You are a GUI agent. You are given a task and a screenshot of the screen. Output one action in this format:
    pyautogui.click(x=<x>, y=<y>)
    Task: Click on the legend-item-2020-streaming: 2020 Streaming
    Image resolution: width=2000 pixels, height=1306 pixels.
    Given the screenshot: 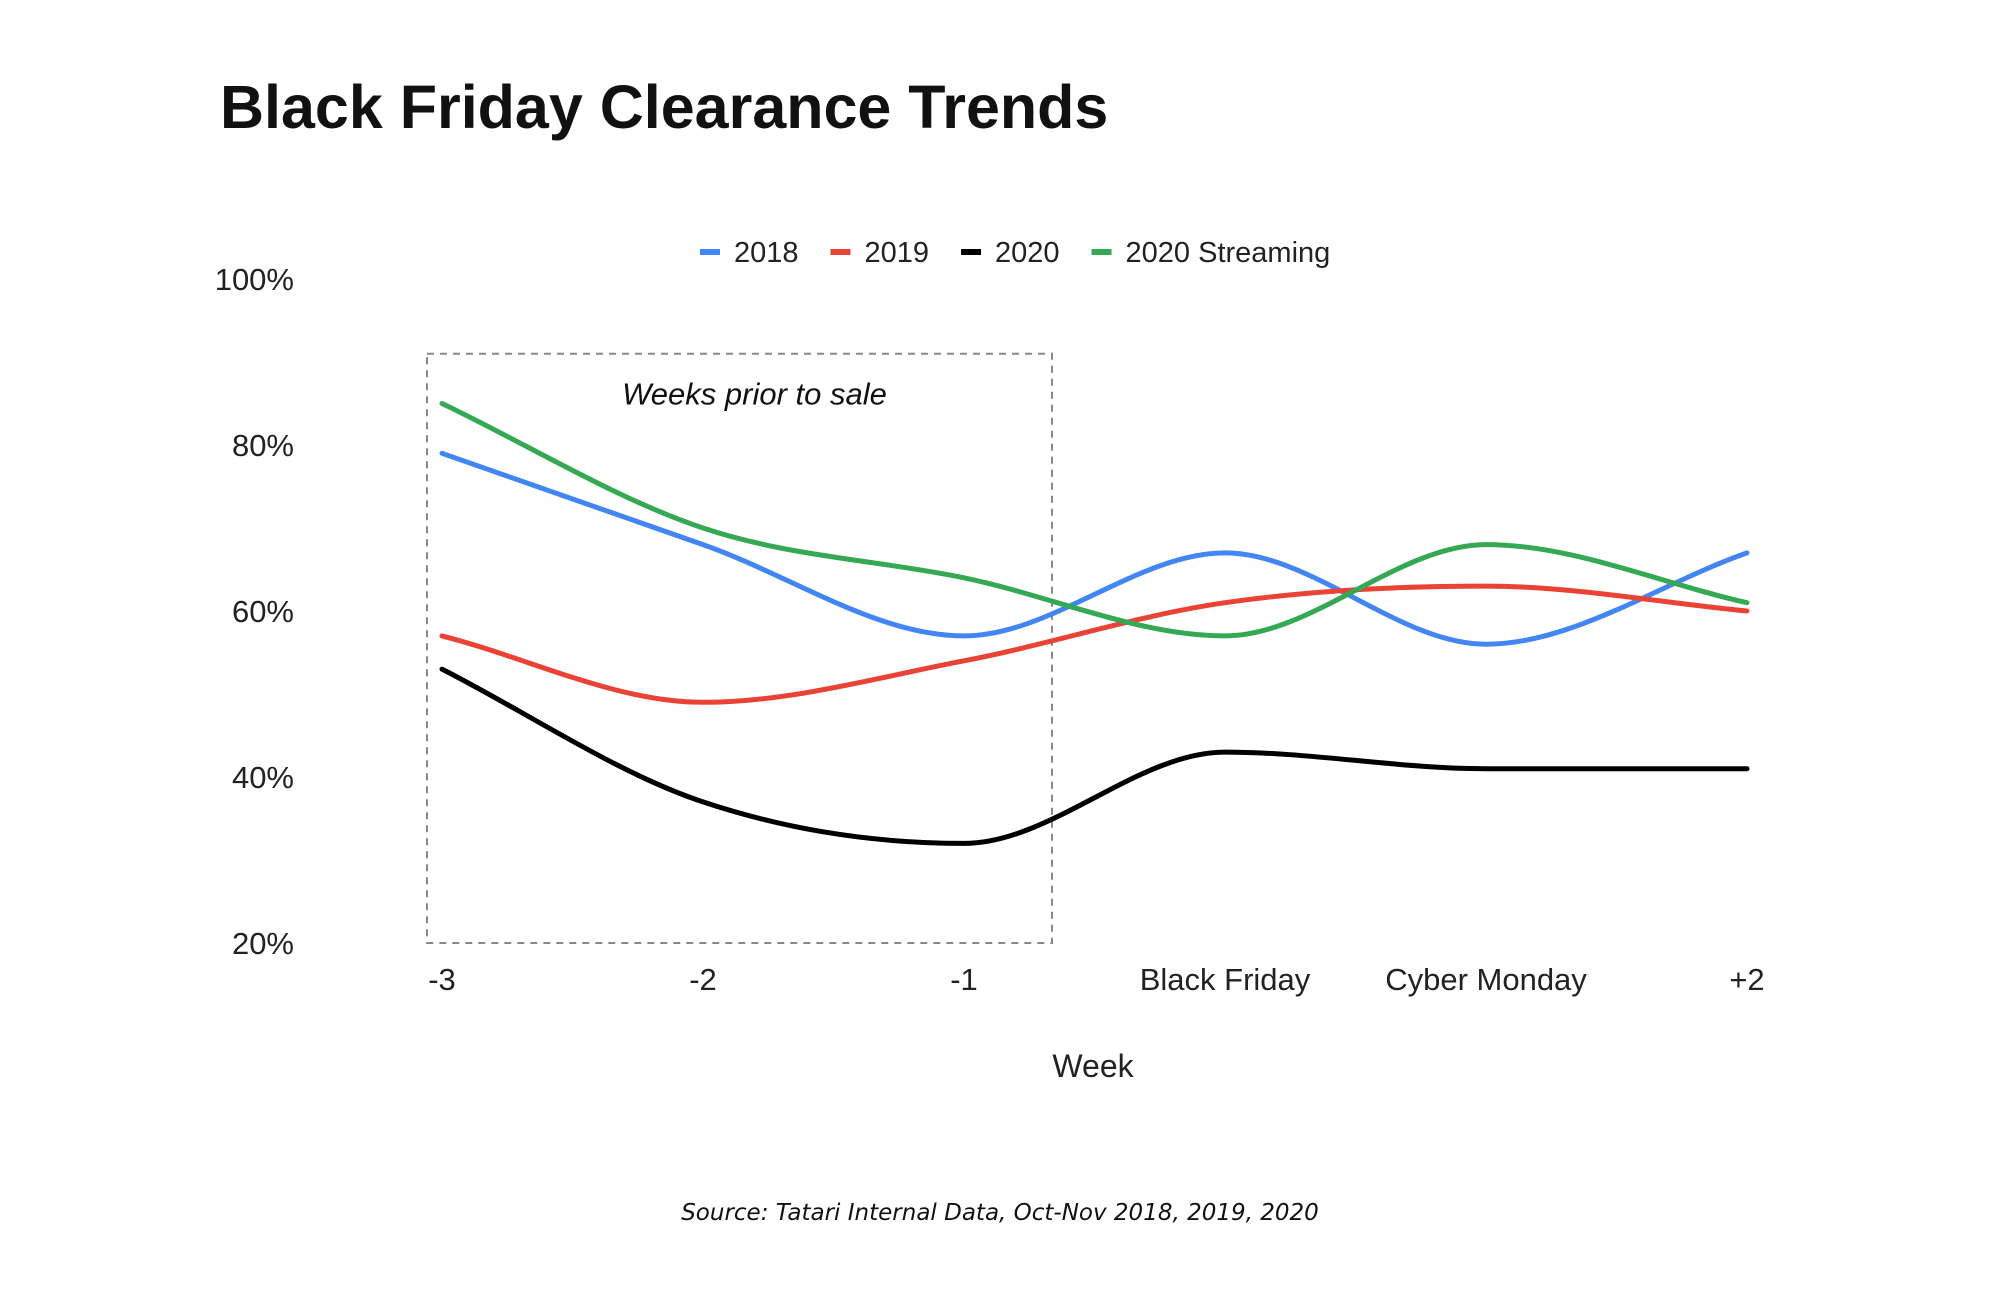 What is the action you would take?
    pyautogui.click(x=1211, y=253)
    